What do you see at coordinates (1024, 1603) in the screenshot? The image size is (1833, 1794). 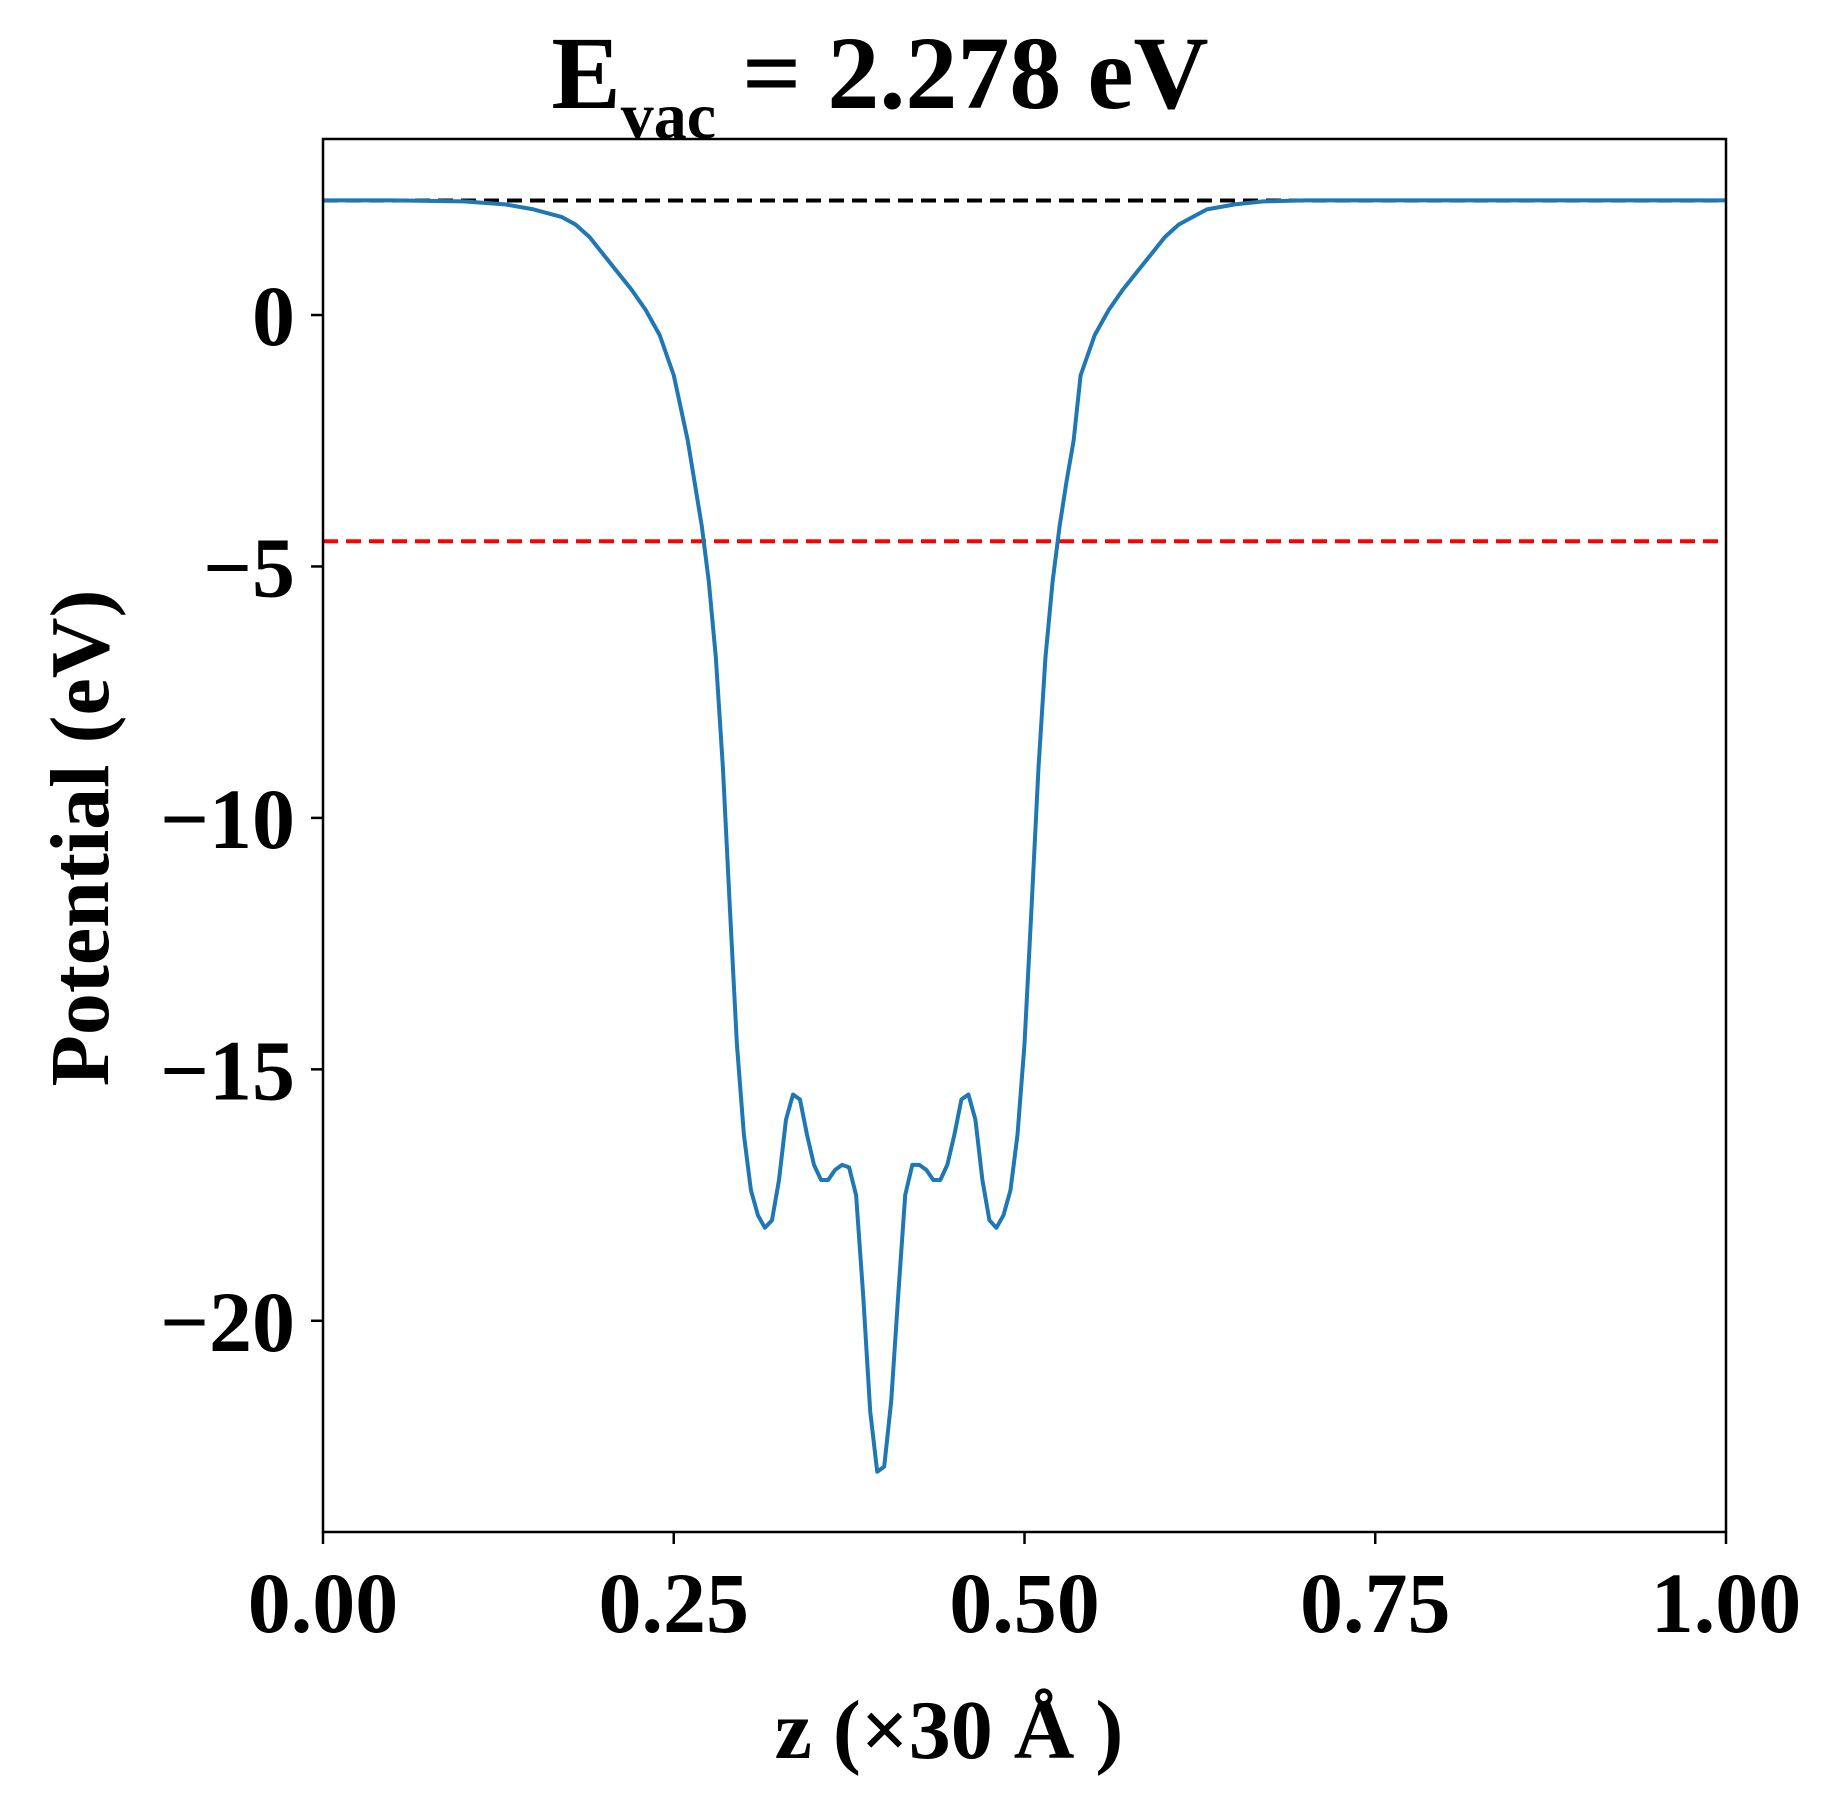 I see `x-tick-label: 0.50` at bounding box center [1024, 1603].